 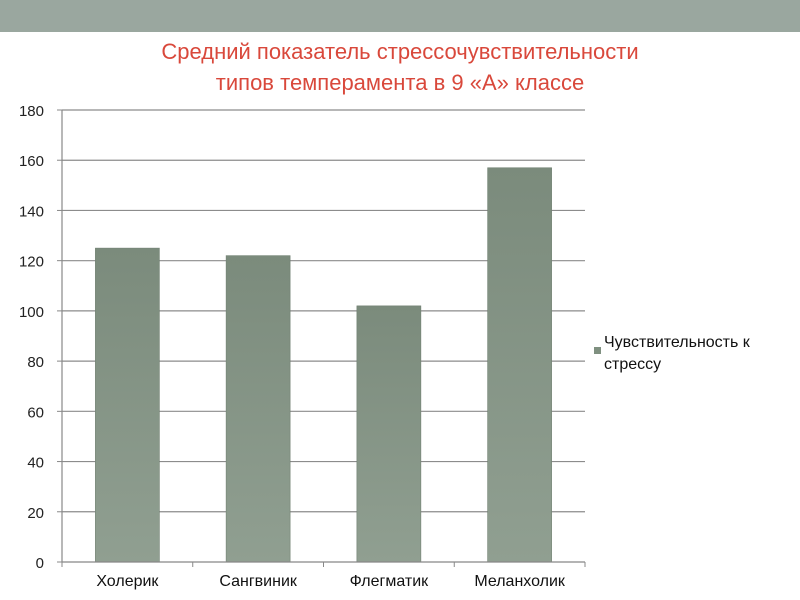 I want to click on header-band, so click(x=400, y=16).